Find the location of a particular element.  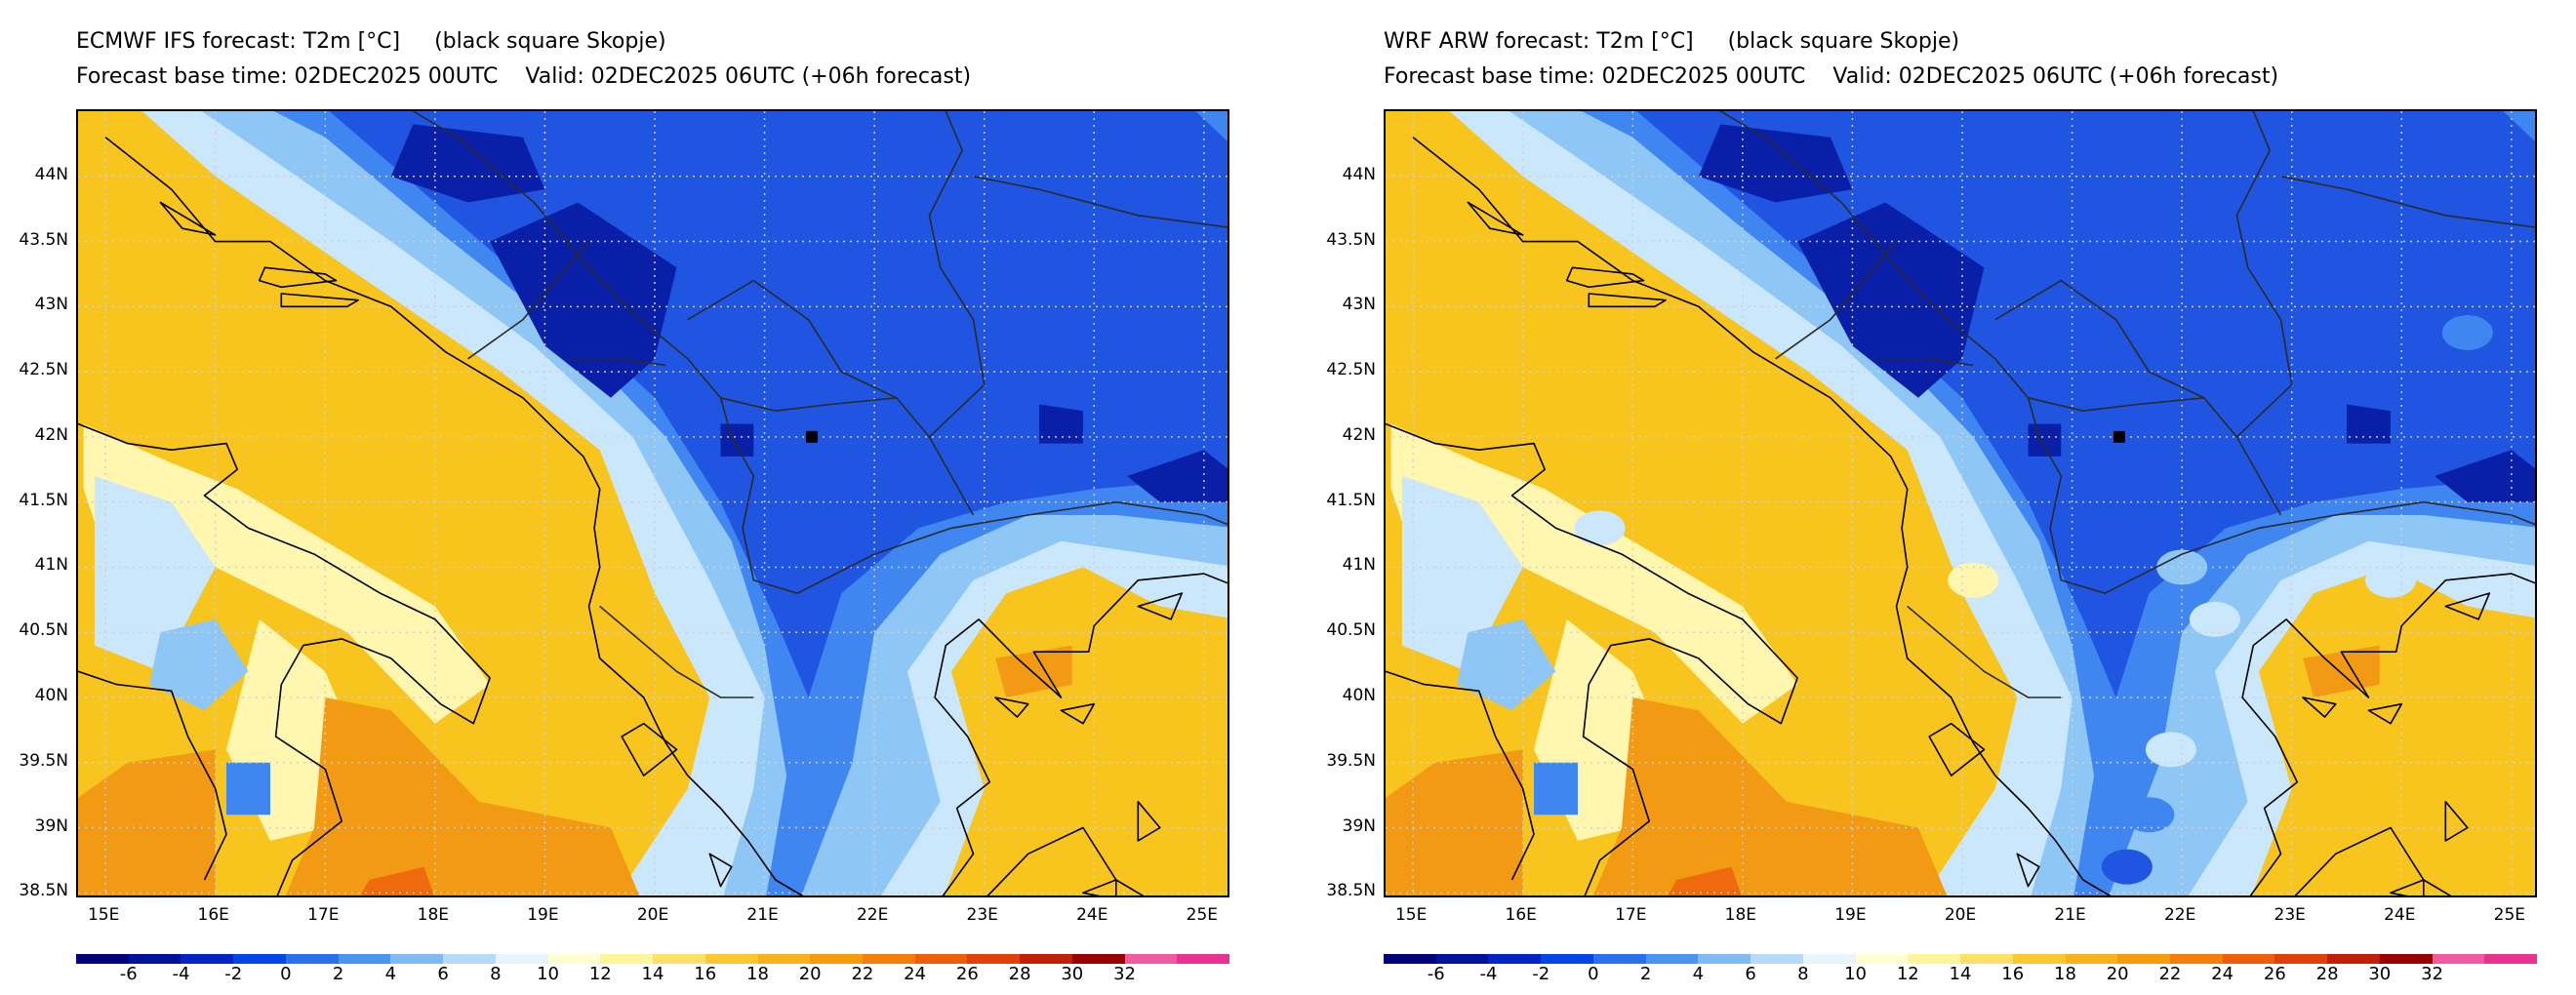

colorbar-tick-label: 8 is located at coordinates (1803, 974).